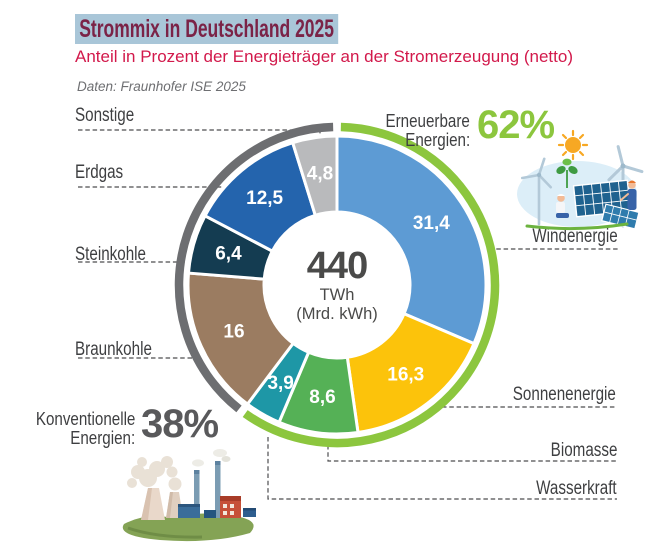  I want to click on total-generation-value: 440, so click(337, 266).